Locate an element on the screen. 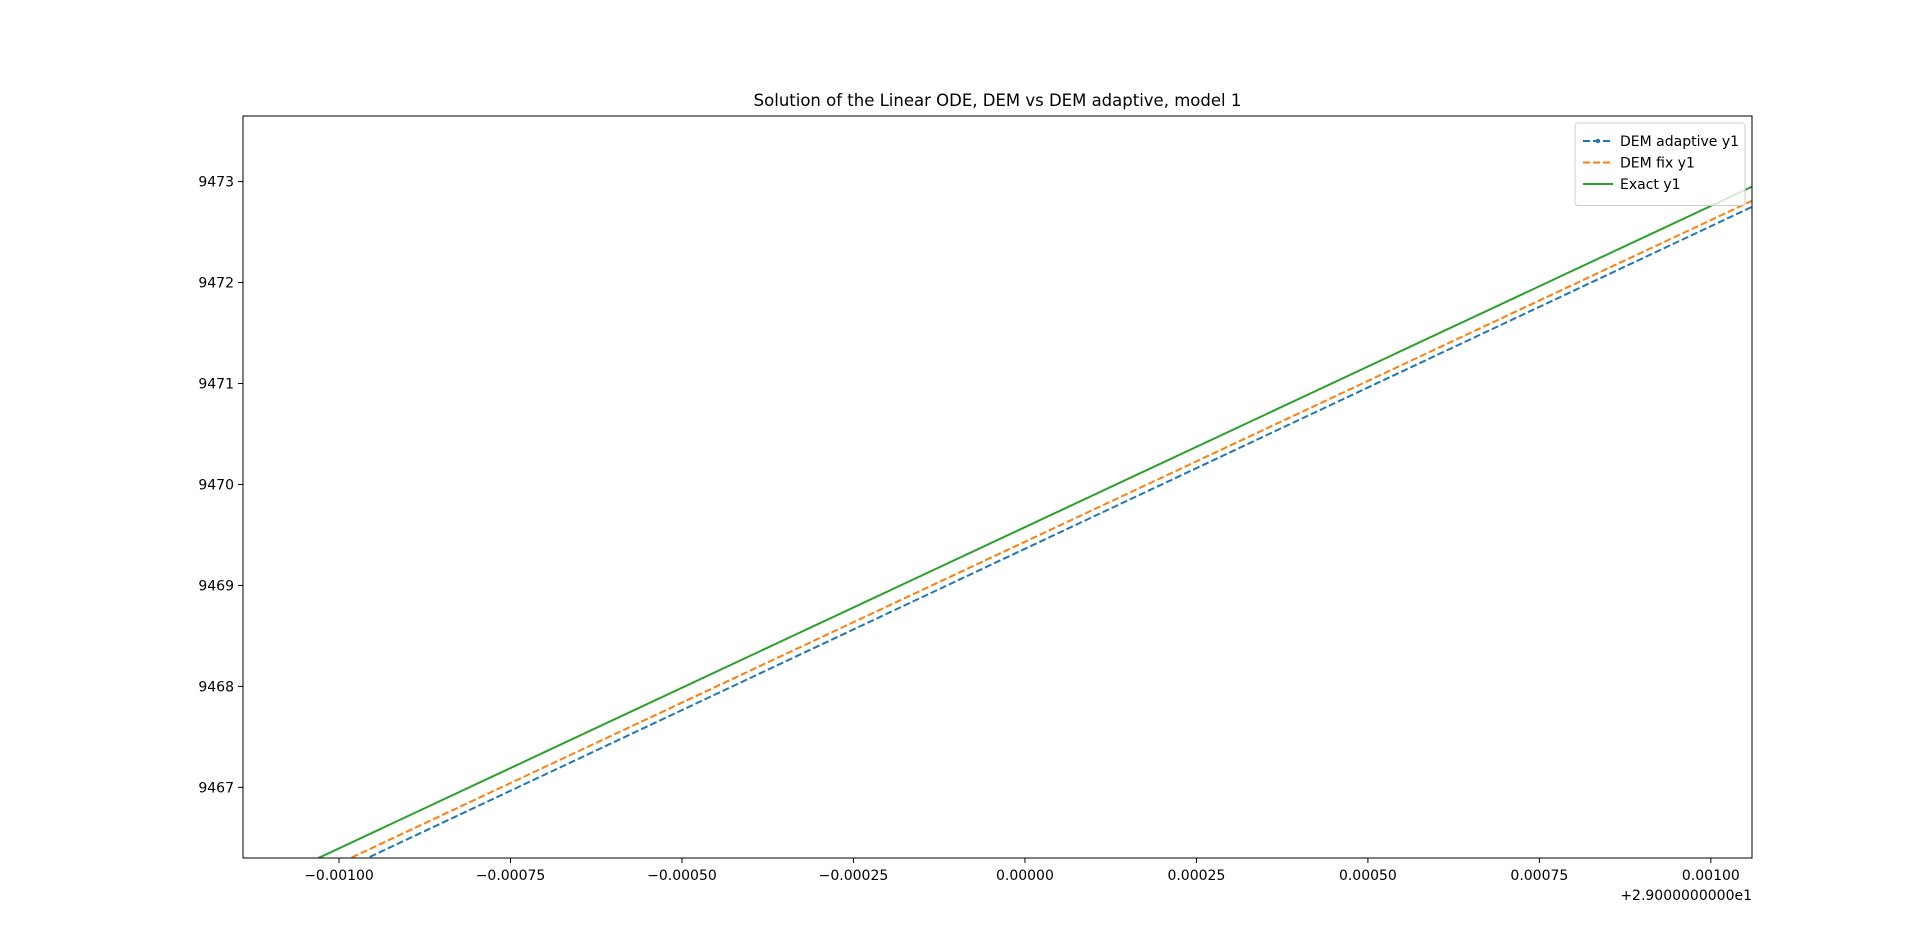 The width and height of the screenshot is (1920, 951). y-tick-label: 9468 is located at coordinates (216, 687).